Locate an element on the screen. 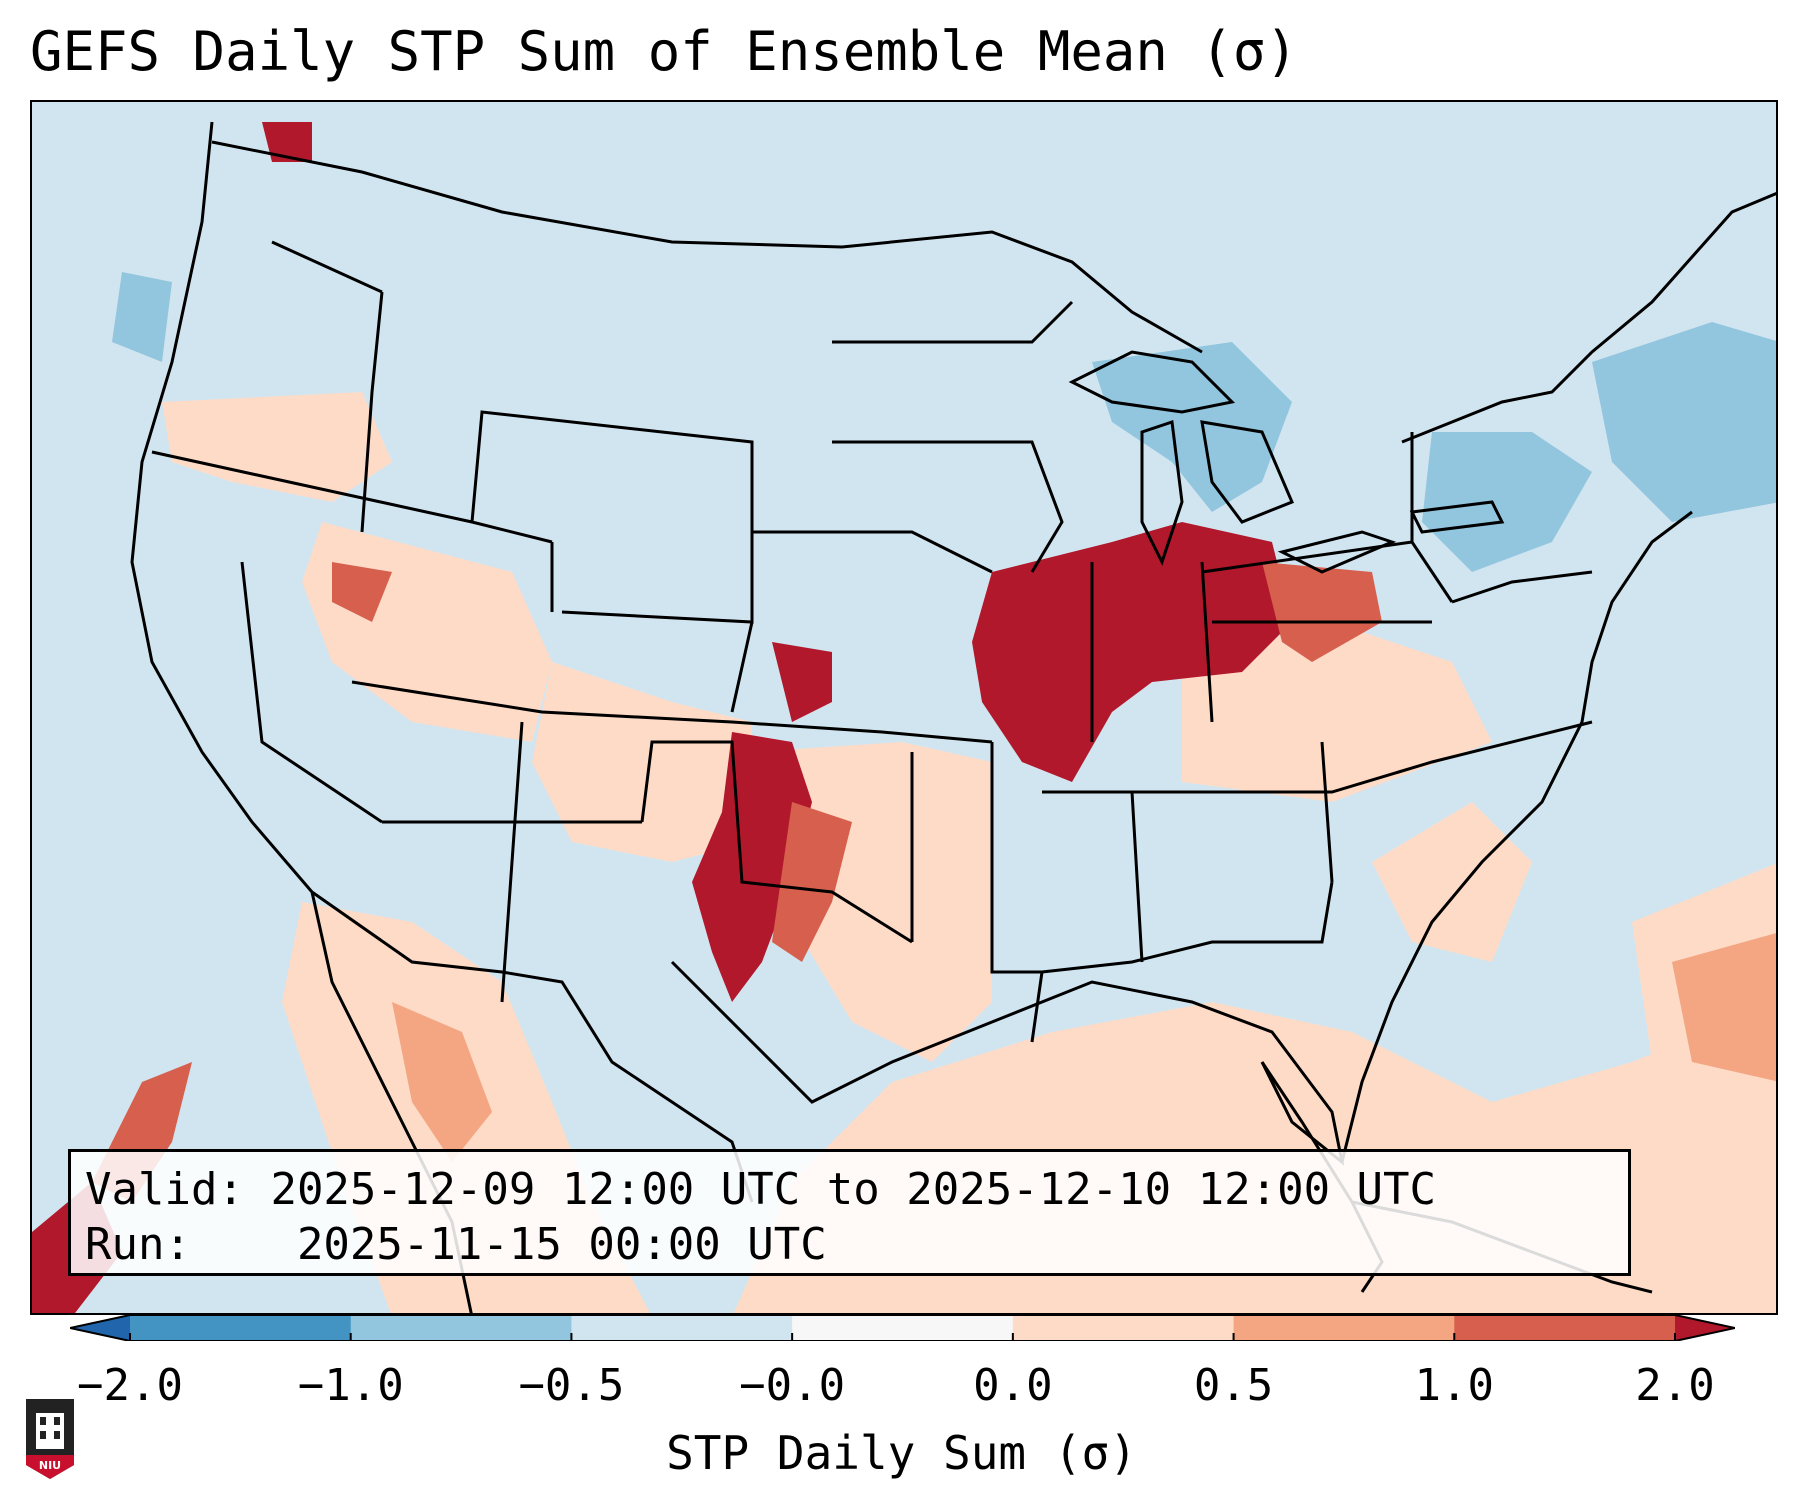 This screenshot has height=1506, width=1803. lake-superior is located at coordinates (1152, 382).